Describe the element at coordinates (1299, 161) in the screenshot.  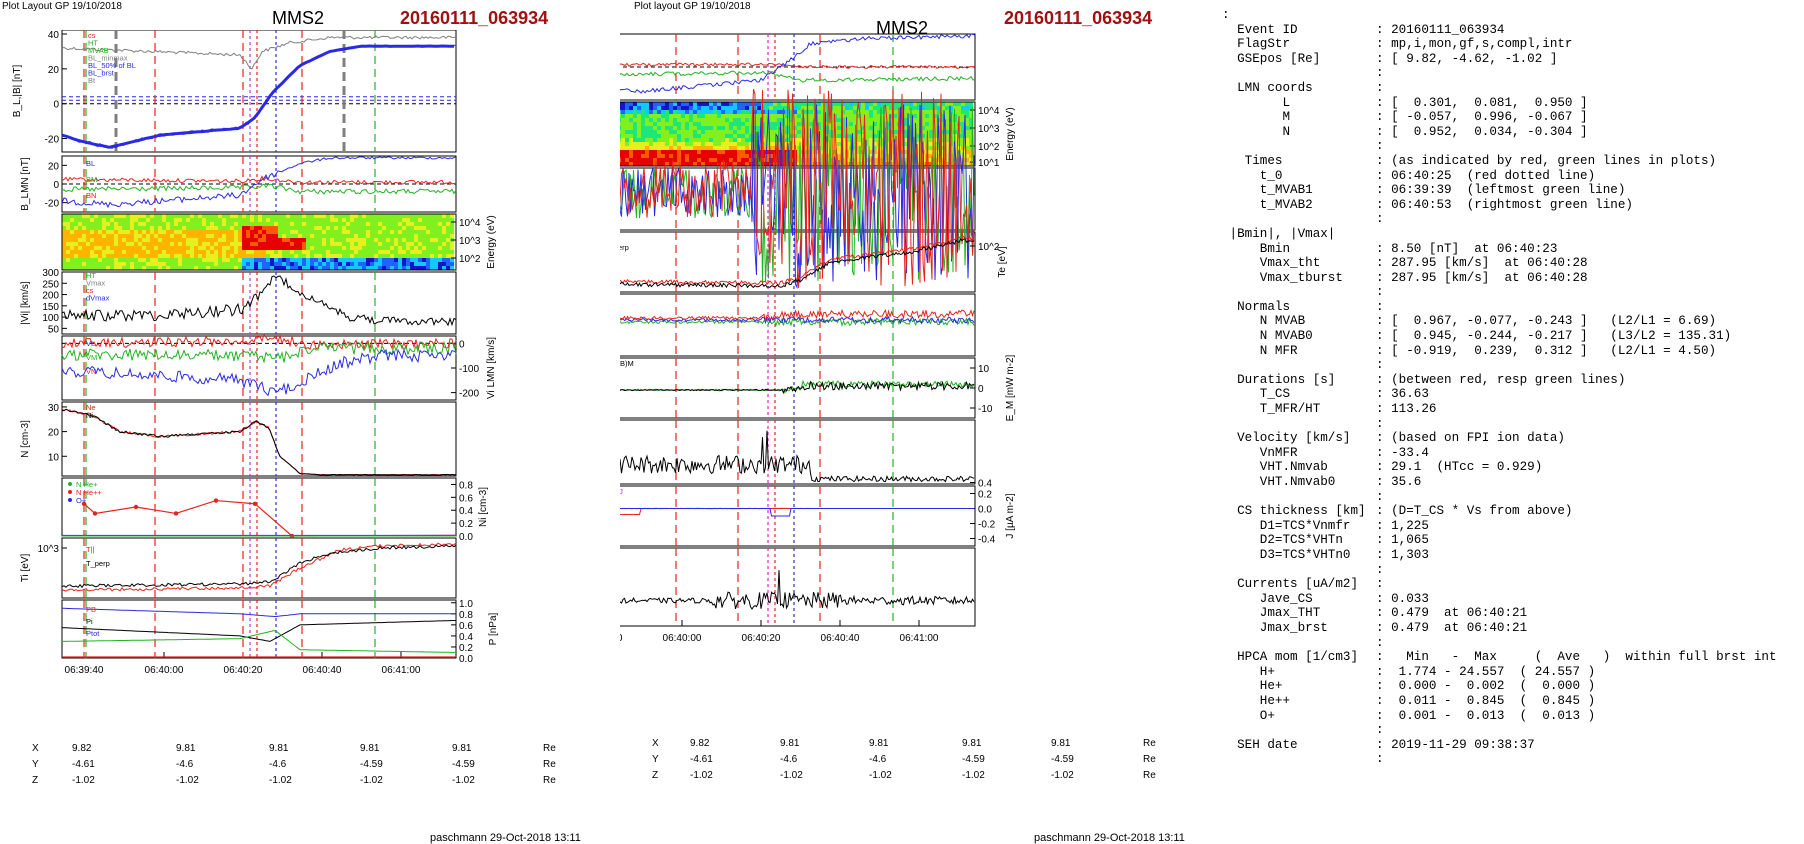
I see `info-key: Times` at that location.